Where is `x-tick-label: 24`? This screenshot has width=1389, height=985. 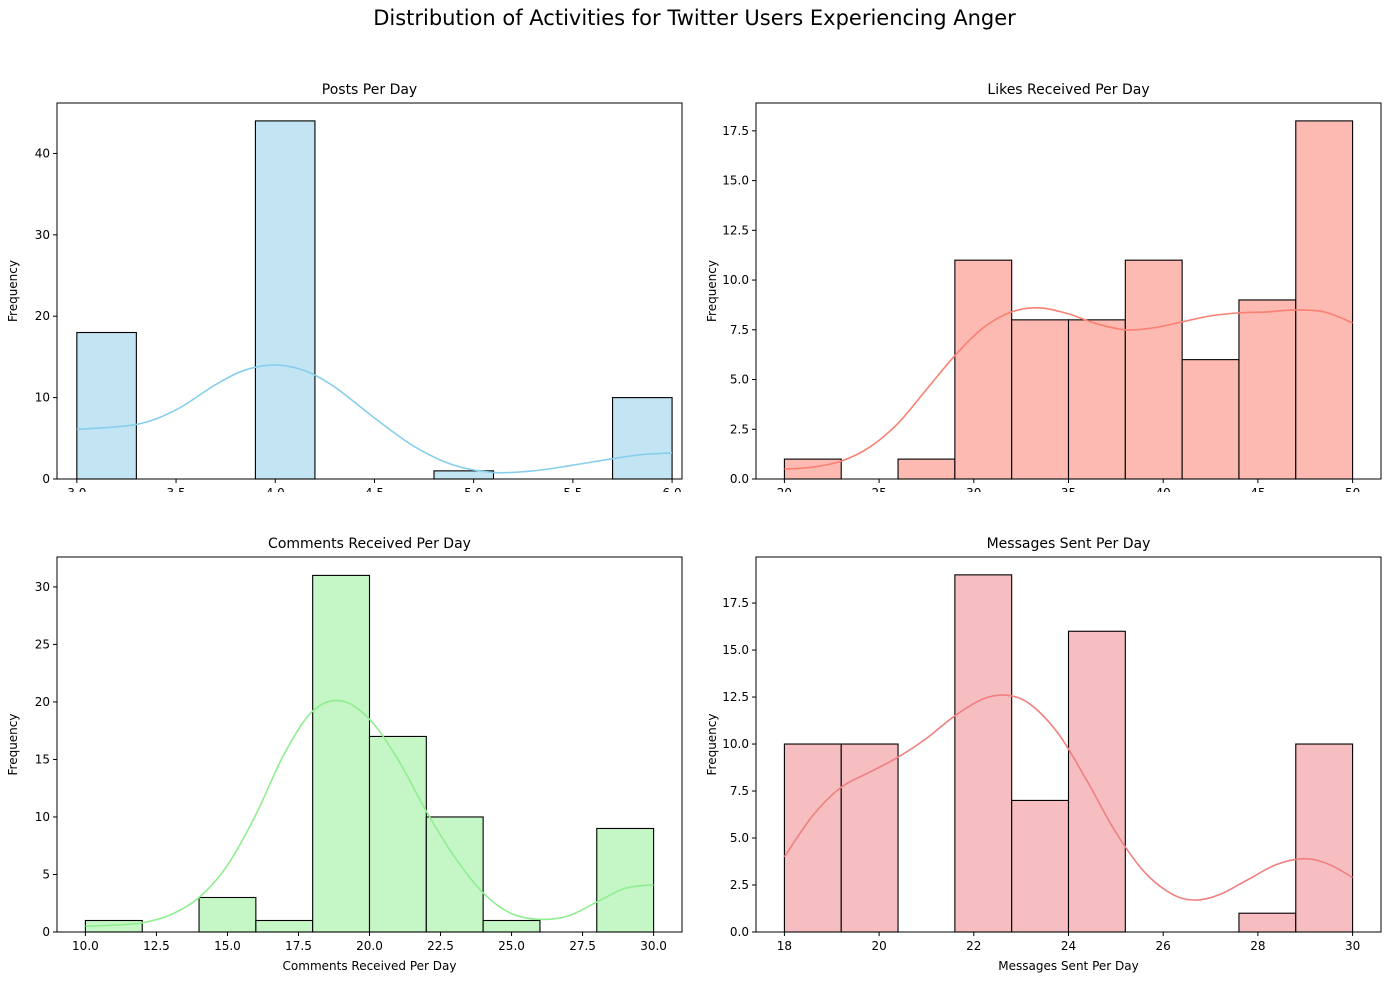 x-tick-label: 24 is located at coordinates (1068, 946).